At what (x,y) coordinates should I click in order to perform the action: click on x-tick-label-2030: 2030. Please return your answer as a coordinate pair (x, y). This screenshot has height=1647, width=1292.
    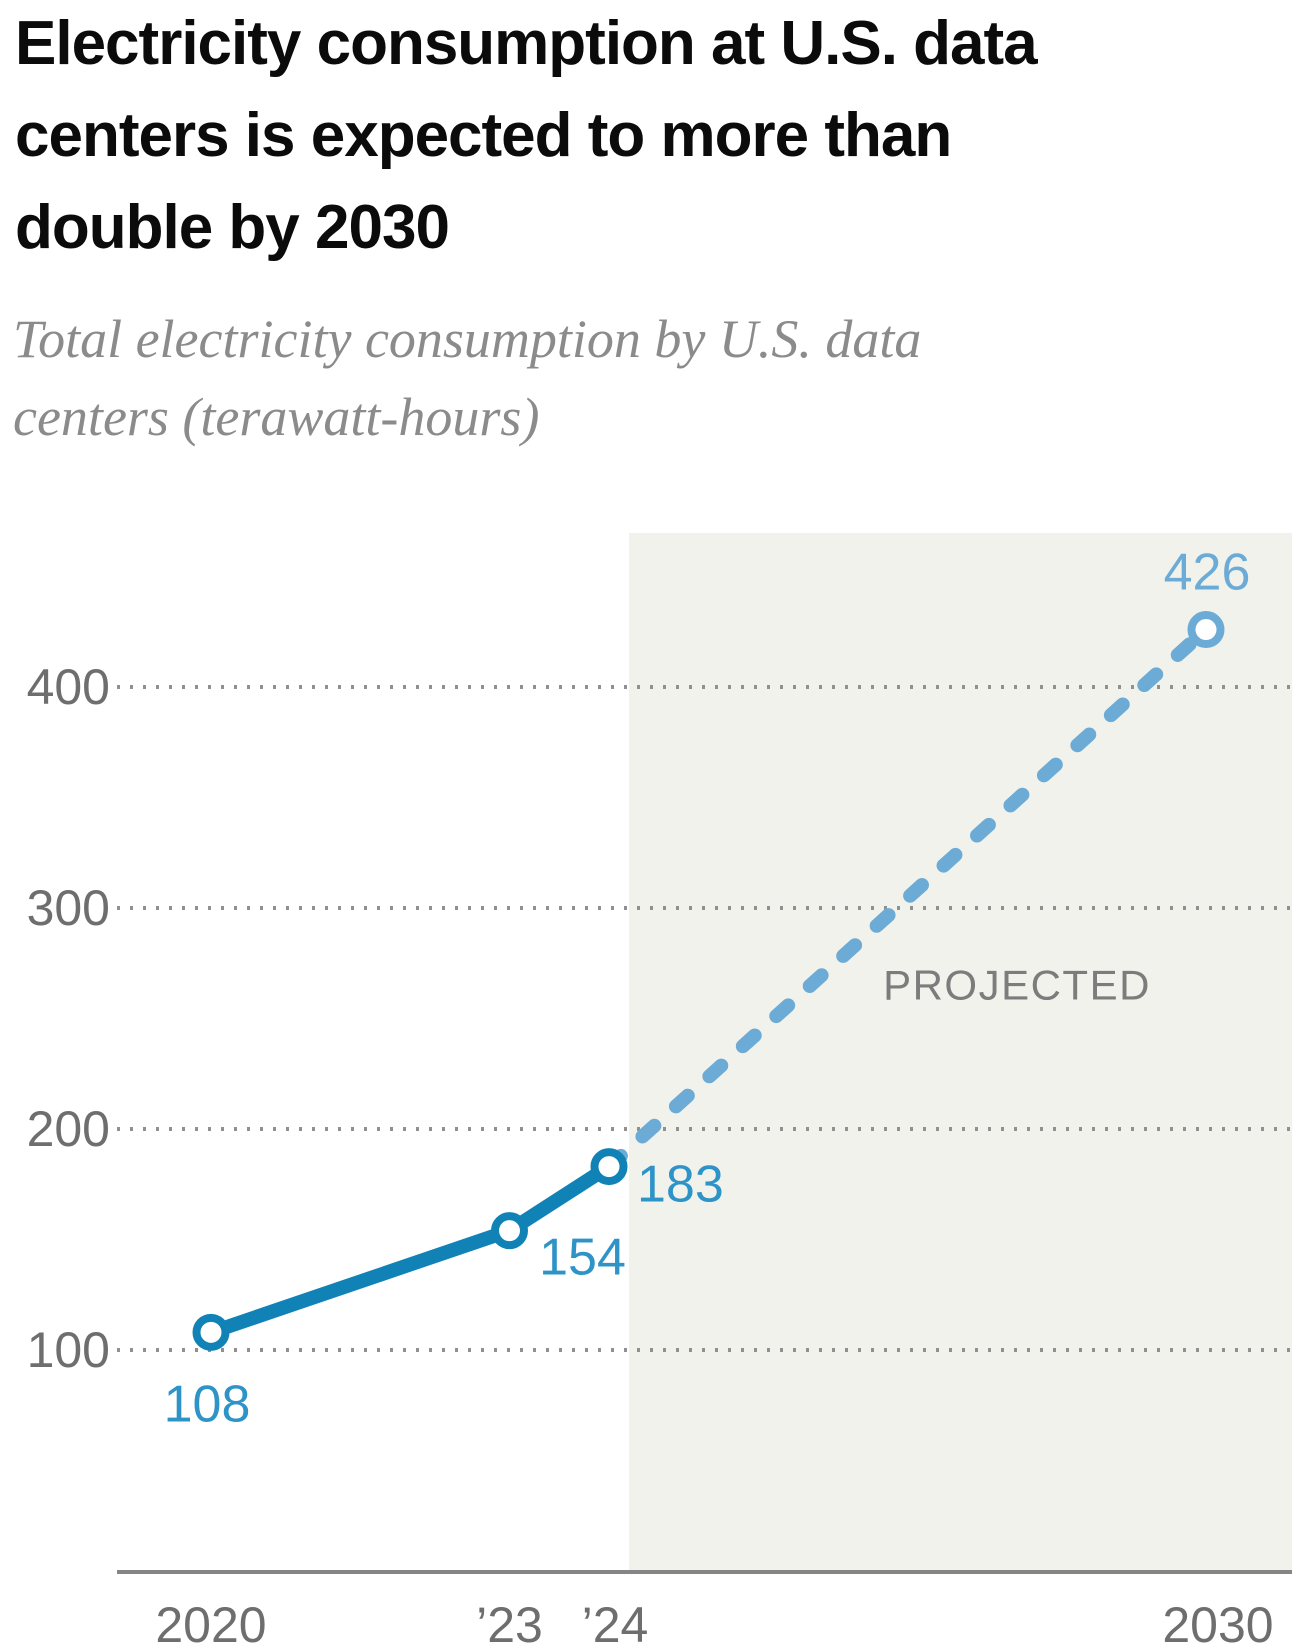
    Looking at the image, I should click on (1217, 1622).